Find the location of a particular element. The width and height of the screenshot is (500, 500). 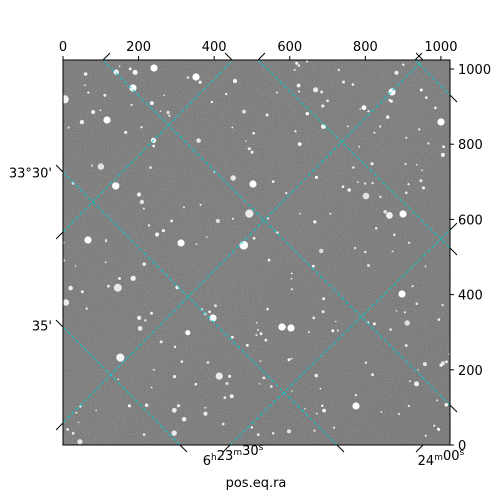

right-tick-label: 0 is located at coordinates (462, 446).